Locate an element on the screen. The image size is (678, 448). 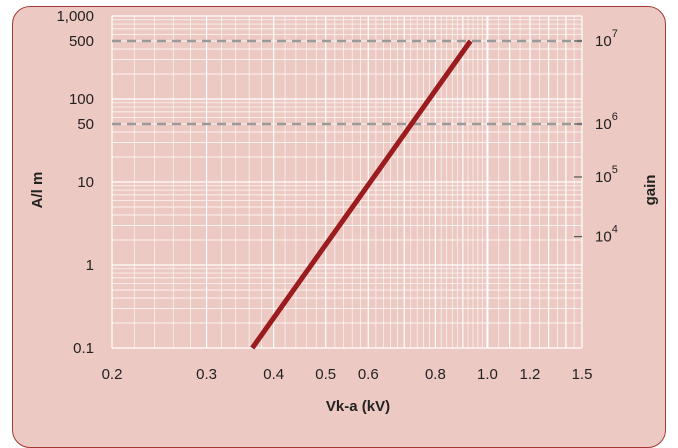
y2-tick-label: 10⁴ is located at coordinates (606, 235).